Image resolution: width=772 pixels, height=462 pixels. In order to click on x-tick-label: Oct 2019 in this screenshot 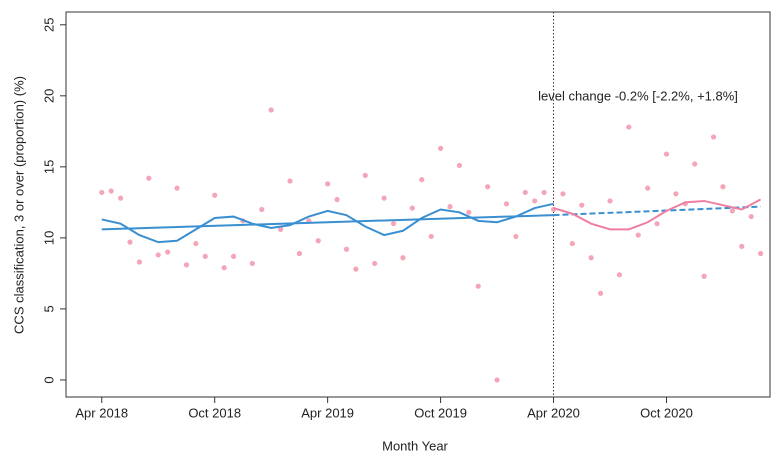, I will do `click(440, 412)`.